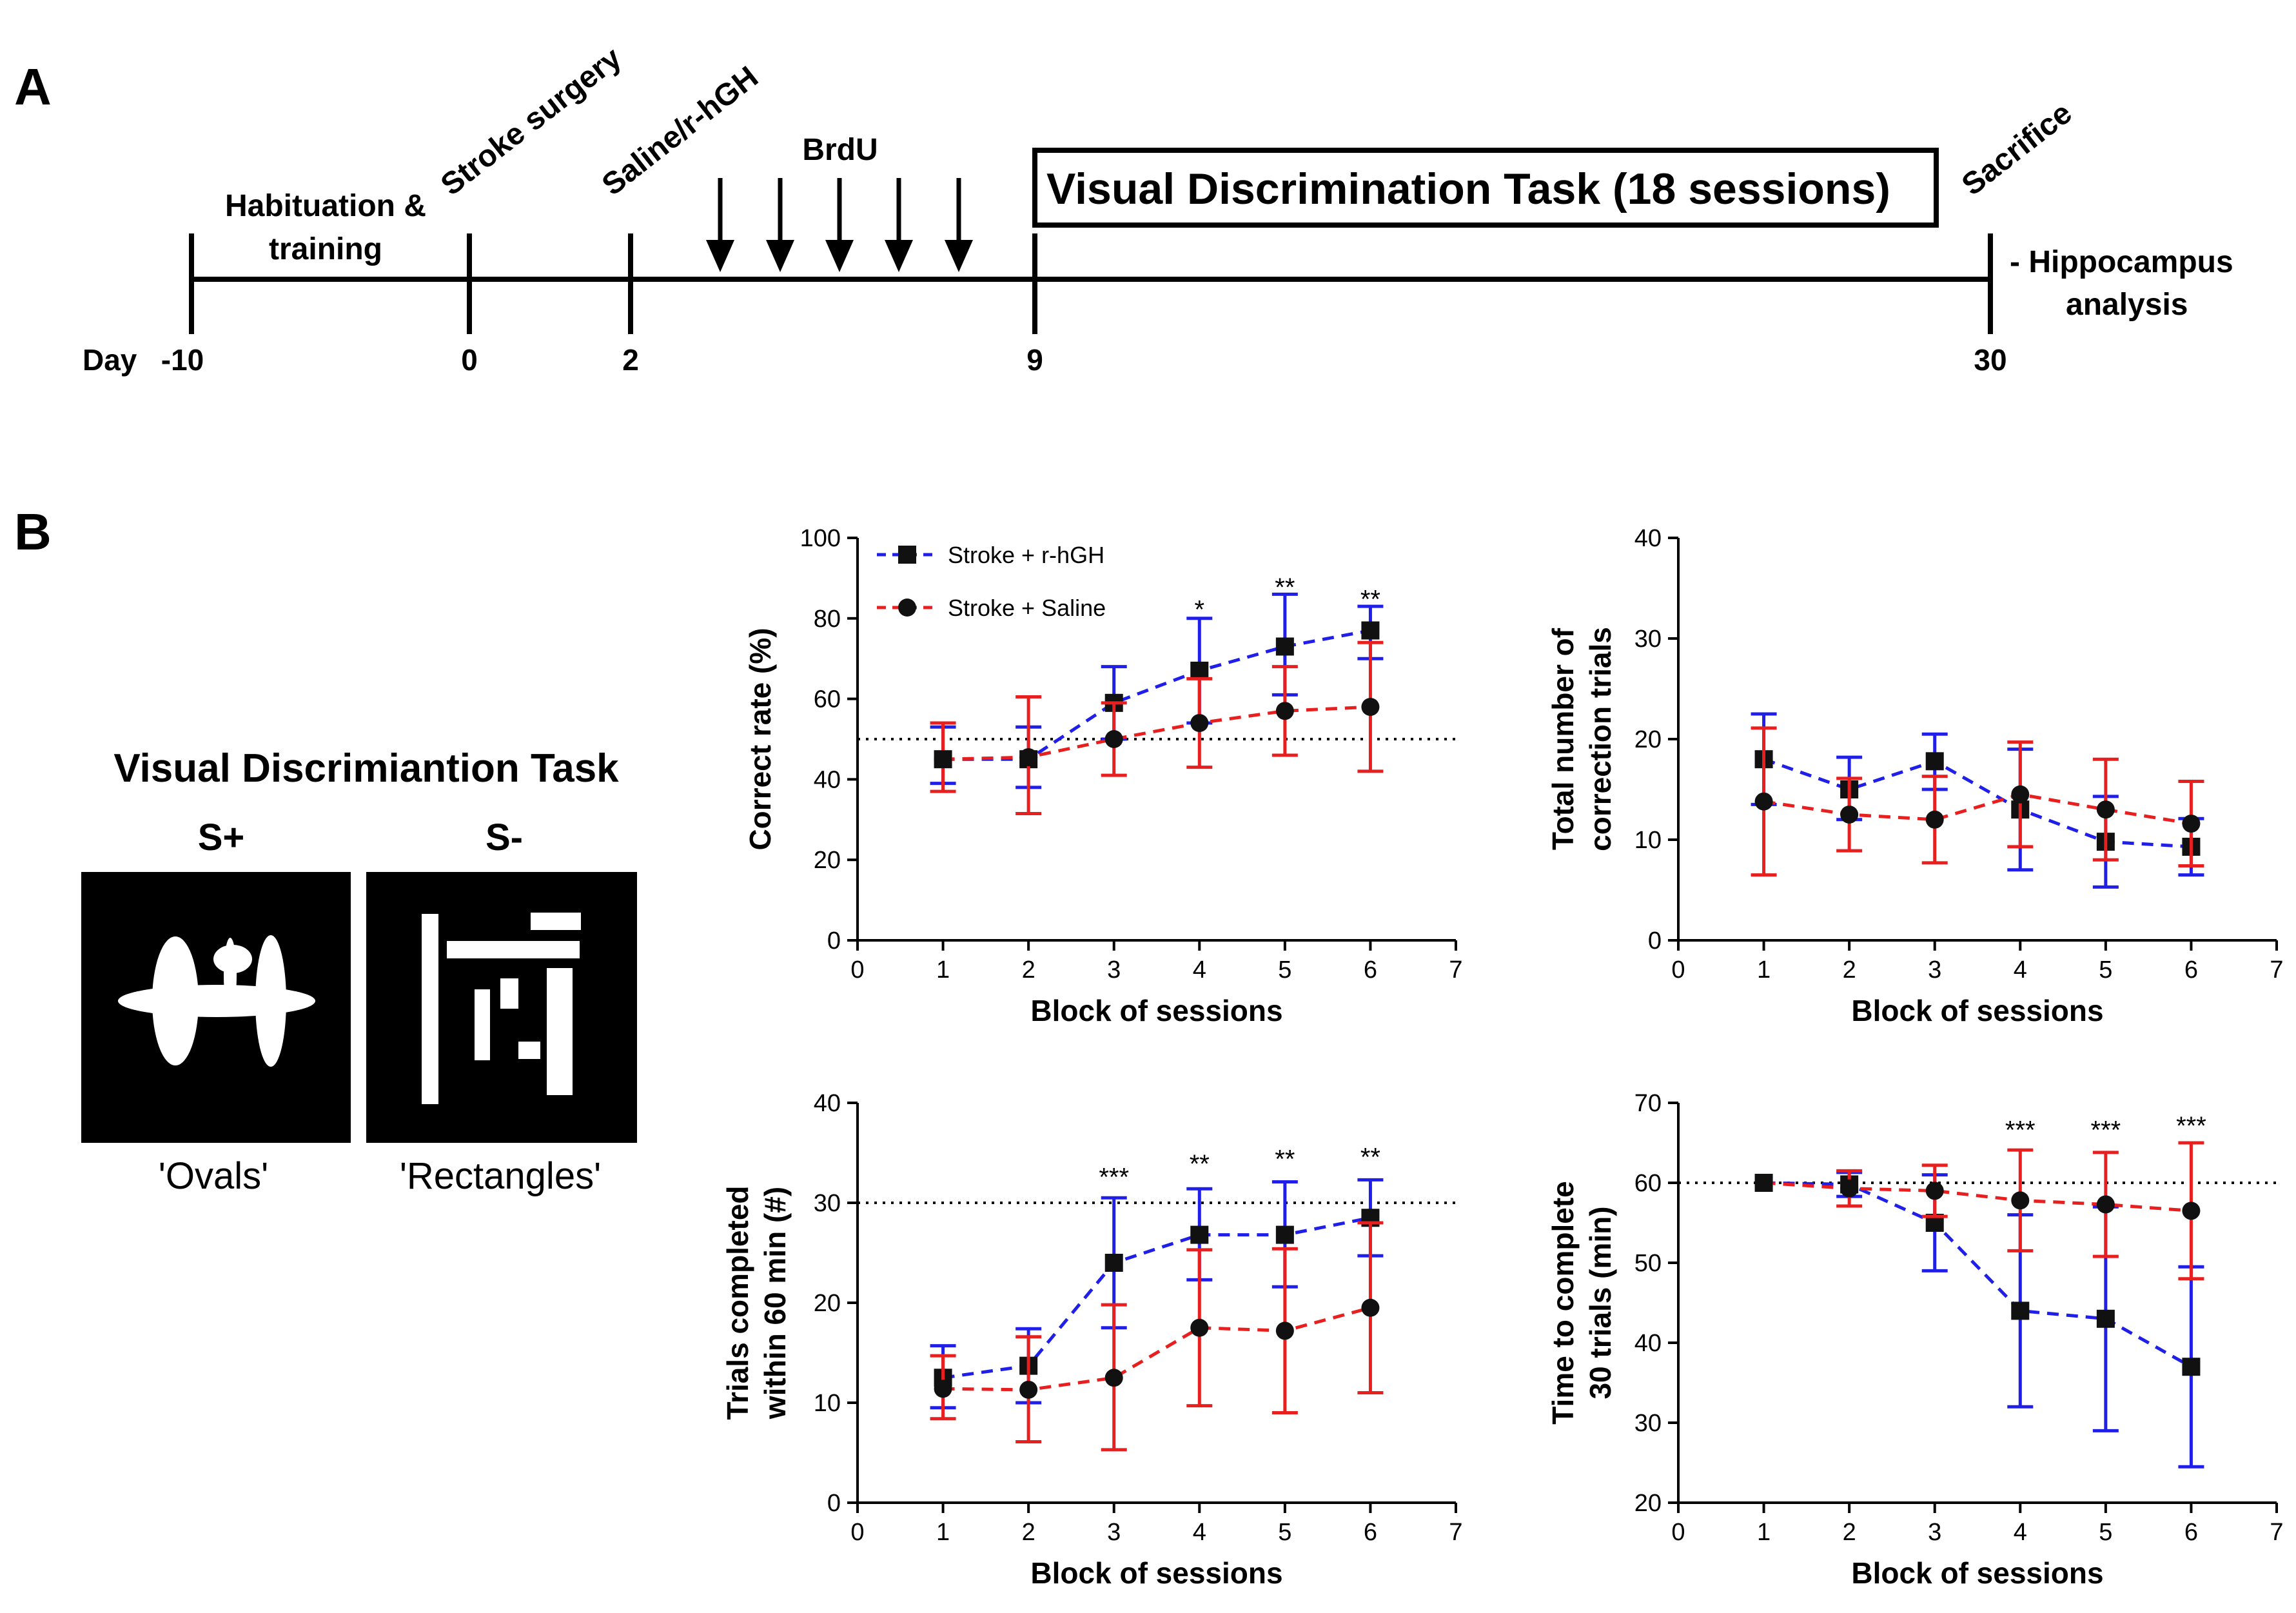 The width and height of the screenshot is (2296, 1613). Describe the element at coordinates (1648, 1263) in the screenshot. I see `y-tick-label: 50` at that location.